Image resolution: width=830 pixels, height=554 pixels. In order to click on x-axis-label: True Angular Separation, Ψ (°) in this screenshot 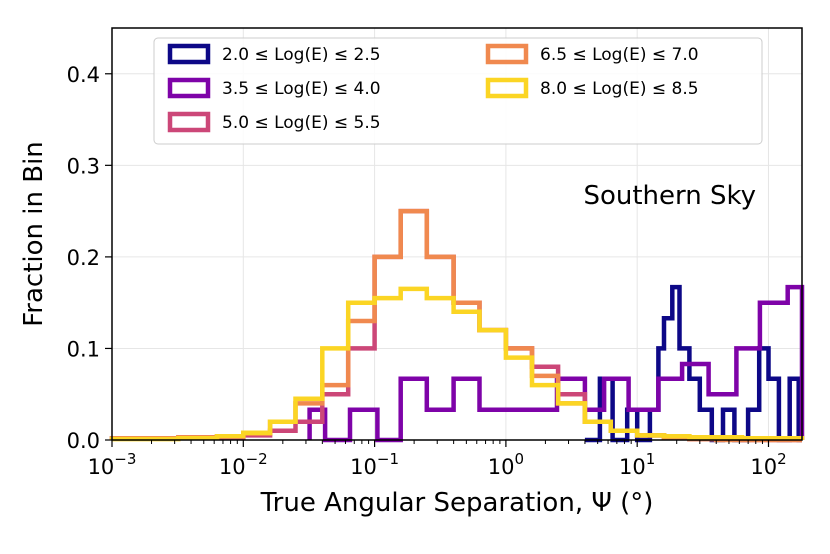, I will do `click(457, 503)`.